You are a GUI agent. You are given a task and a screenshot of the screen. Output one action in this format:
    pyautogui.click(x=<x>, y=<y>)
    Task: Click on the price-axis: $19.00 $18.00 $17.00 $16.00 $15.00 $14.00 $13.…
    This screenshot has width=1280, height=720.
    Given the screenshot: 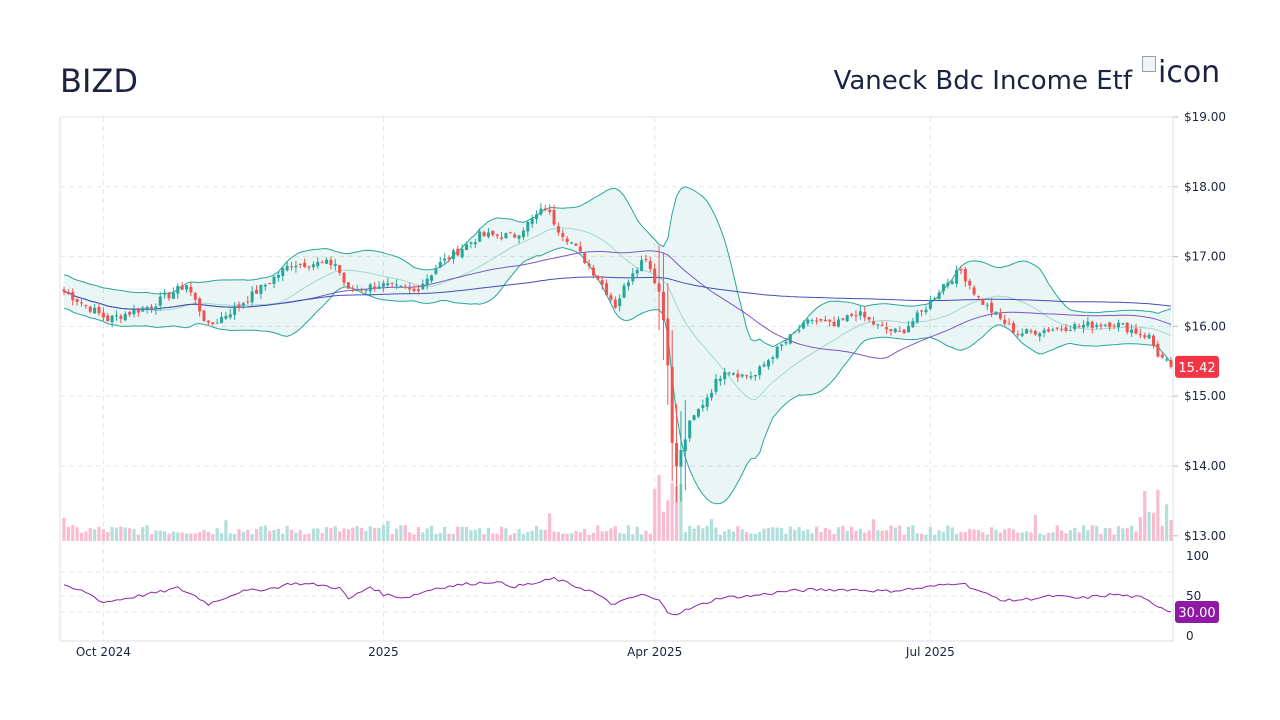 What is the action you would take?
    pyautogui.click(x=1199, y=326)
    